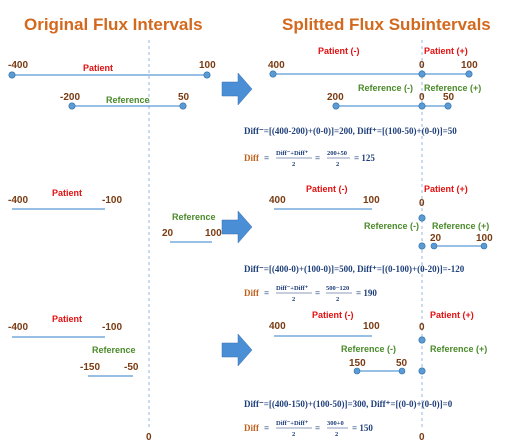 This screenshot has width=512, height=447. Describe the element at coordinates (422, 246) in the screenshot. I see `p2-right-reference-zero-dot` at that location.